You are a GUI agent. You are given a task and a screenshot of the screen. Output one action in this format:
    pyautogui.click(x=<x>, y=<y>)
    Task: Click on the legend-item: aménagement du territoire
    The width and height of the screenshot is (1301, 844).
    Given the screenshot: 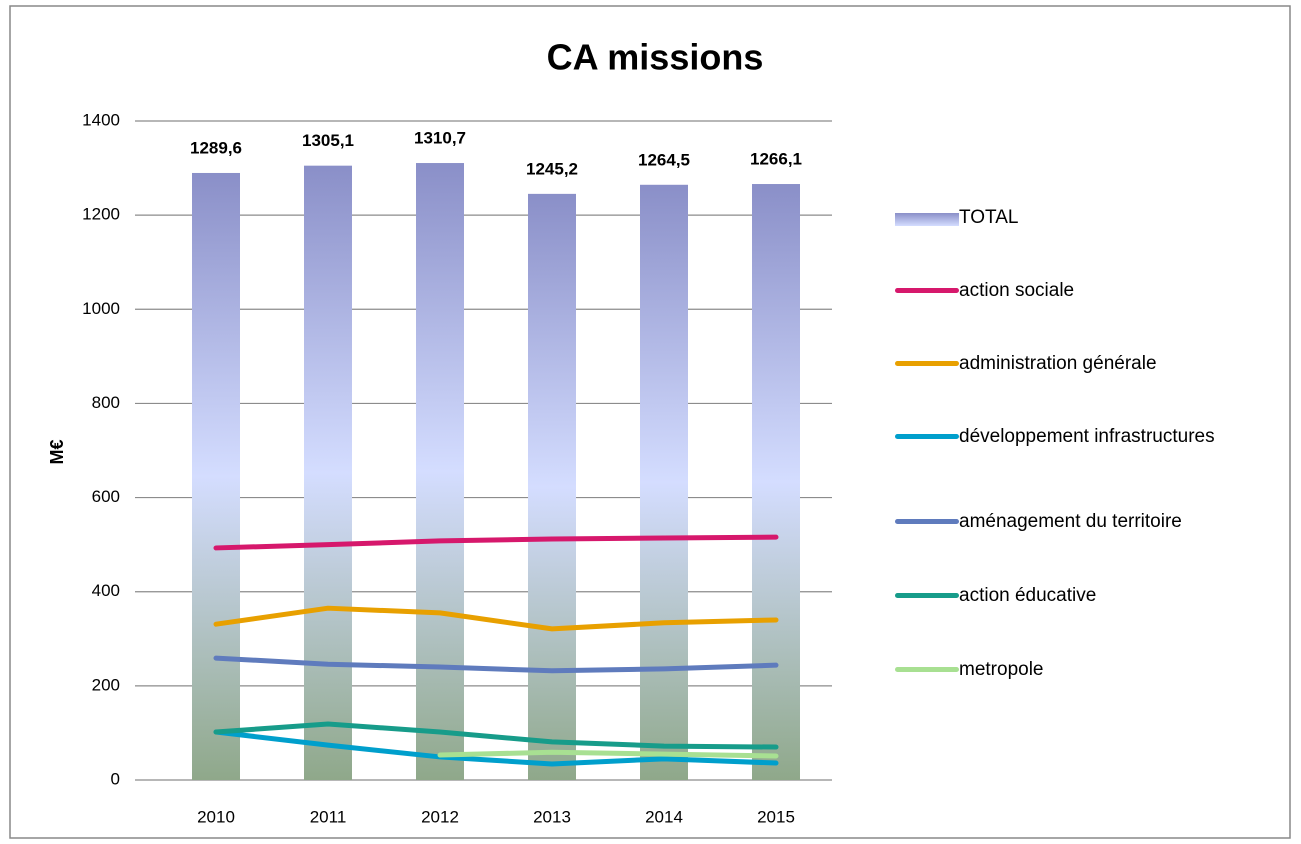 What is the action you would take?
    pyautogui.click(x=1077, y=522)
    